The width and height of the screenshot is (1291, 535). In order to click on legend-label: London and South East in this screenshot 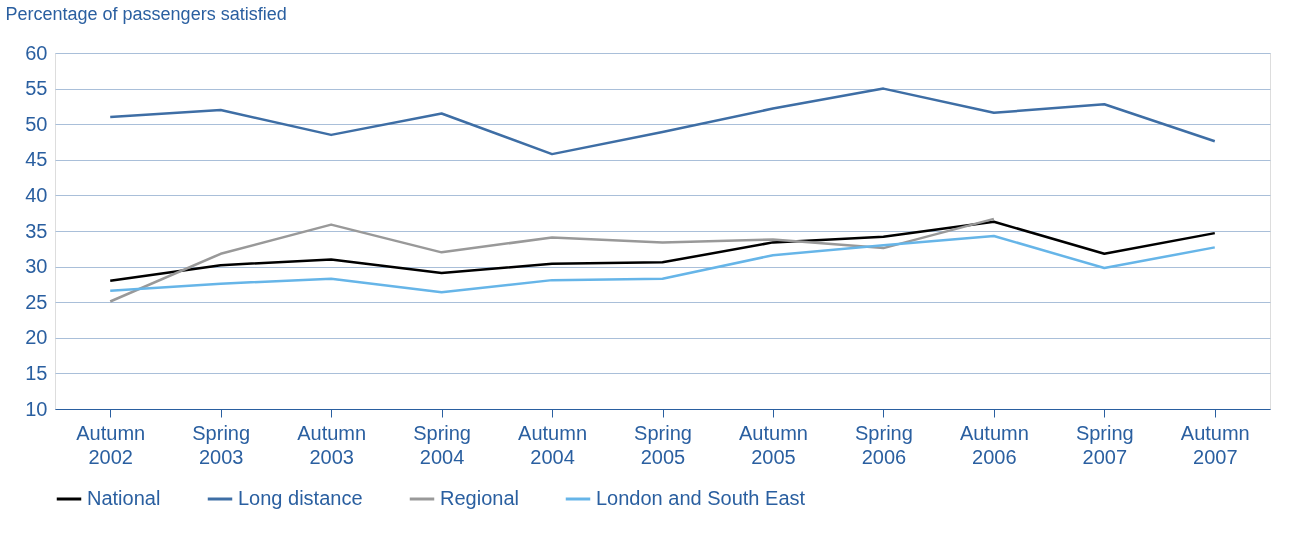, I will do `click(701, 498)`.